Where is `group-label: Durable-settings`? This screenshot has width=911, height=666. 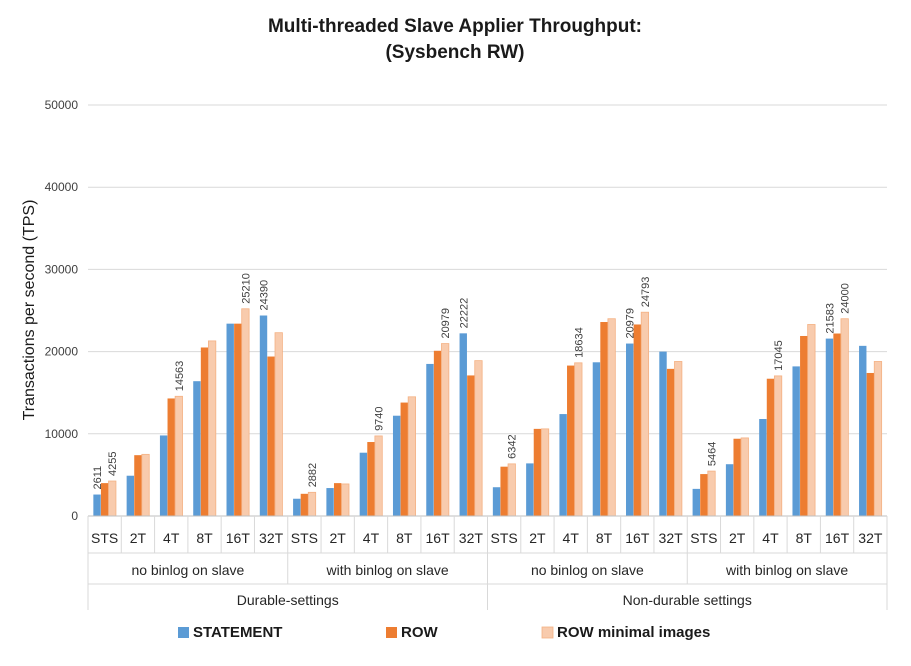 group-label: Durable-settings is located at coordinates (288, 600).